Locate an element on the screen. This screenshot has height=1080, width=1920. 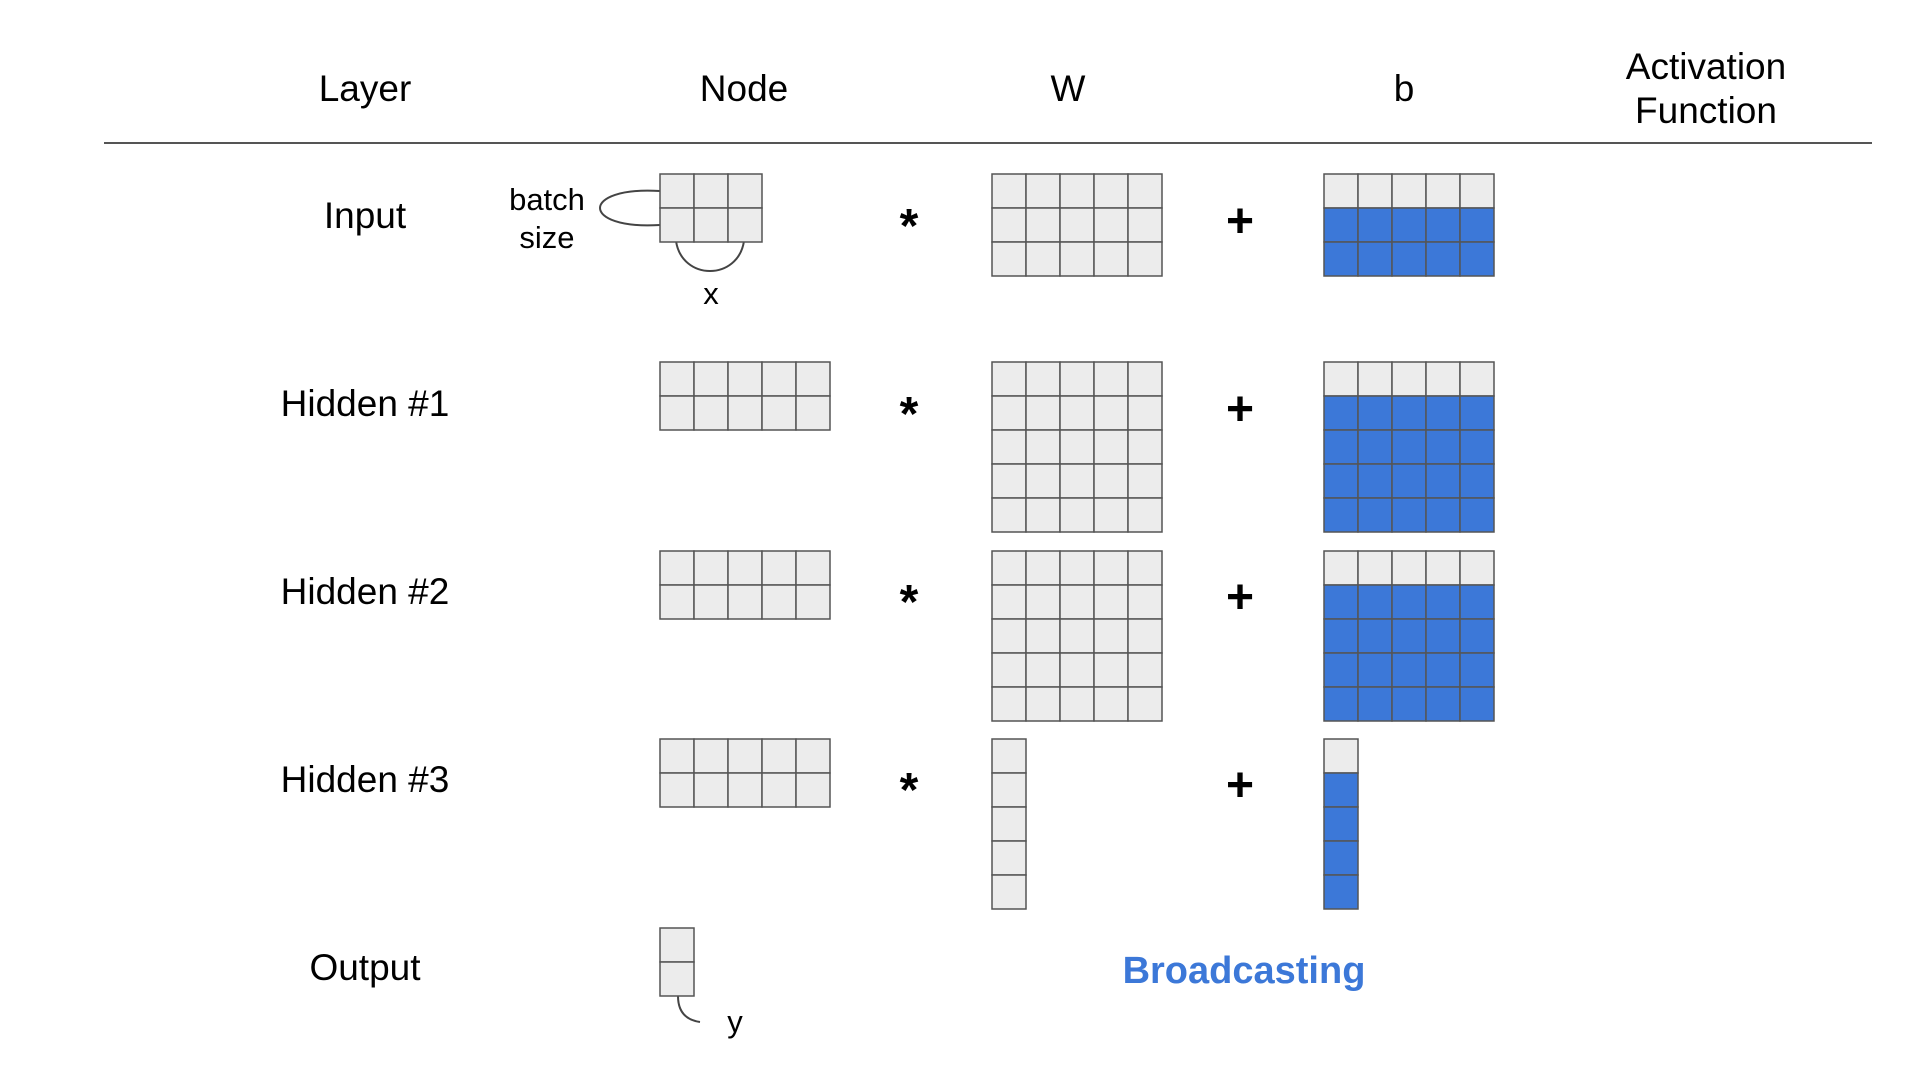
row-label-output: Output is located at coordinates (365, 967).